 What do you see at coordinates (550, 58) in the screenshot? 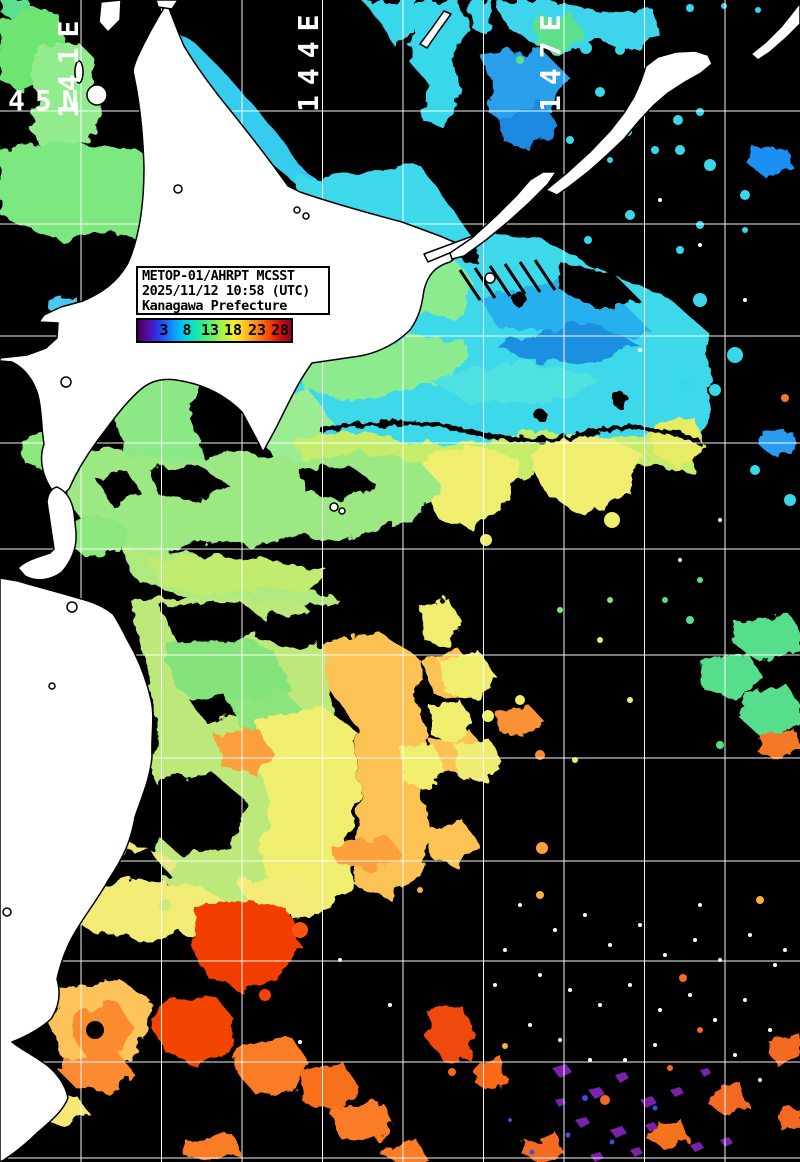
I see `meridian-label-147e: 147E` at bounding box center [550, 58].